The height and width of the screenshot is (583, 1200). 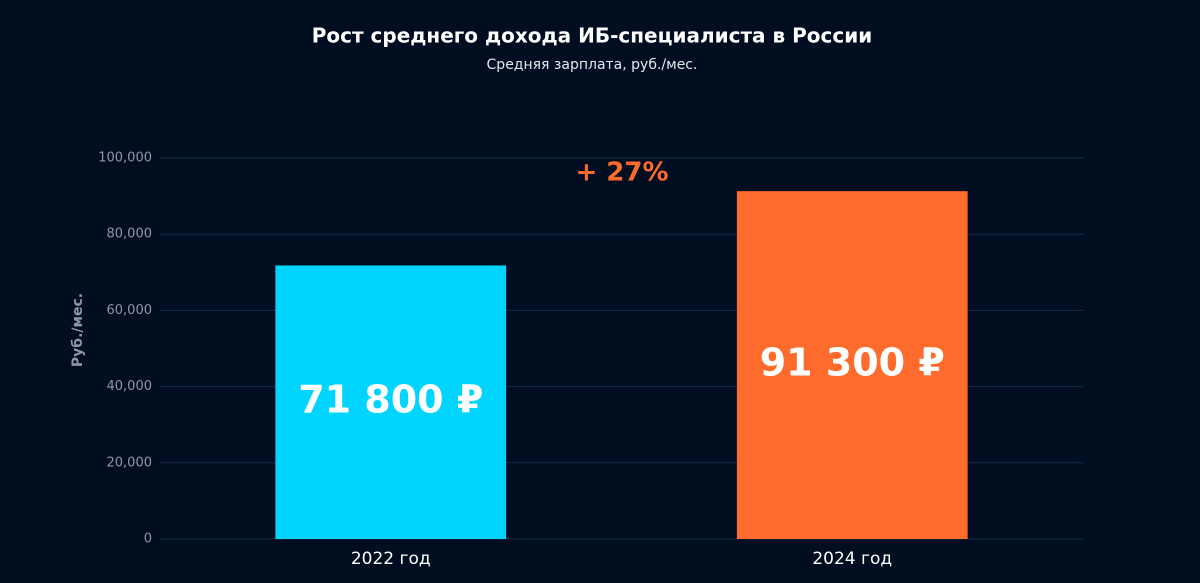 I want to click on chart-subtitle: Средняя зарплата, руб./мес., so click(x=592, y=65).